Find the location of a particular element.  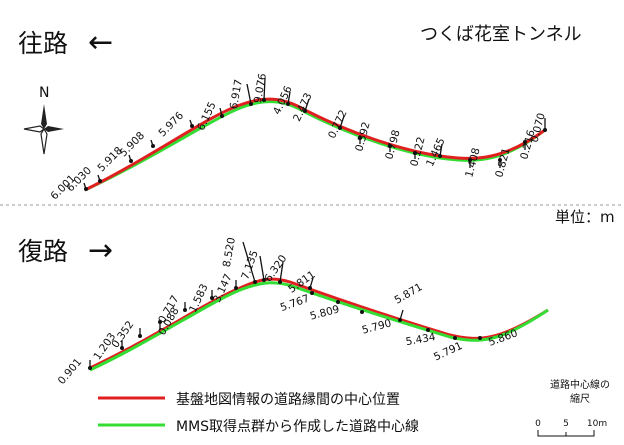

compass-icon: N is located at coordinates (43, 120).